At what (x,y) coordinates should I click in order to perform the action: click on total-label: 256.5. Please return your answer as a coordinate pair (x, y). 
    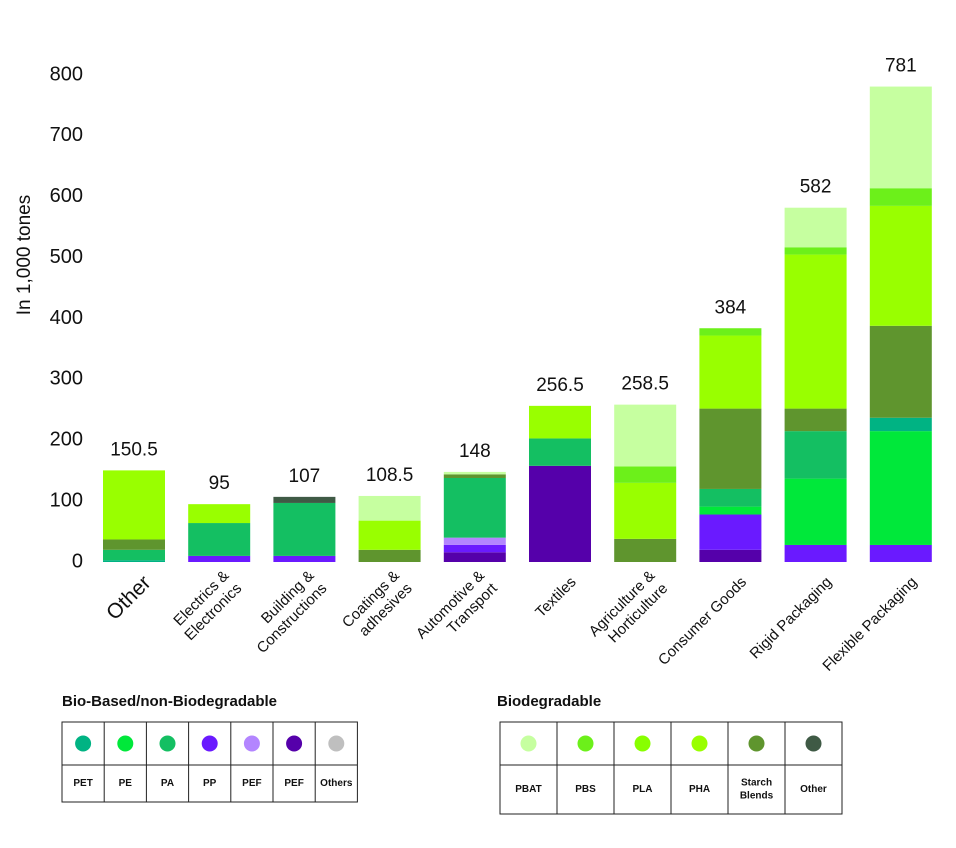
    Looking at the image, I should click on (560, 385).